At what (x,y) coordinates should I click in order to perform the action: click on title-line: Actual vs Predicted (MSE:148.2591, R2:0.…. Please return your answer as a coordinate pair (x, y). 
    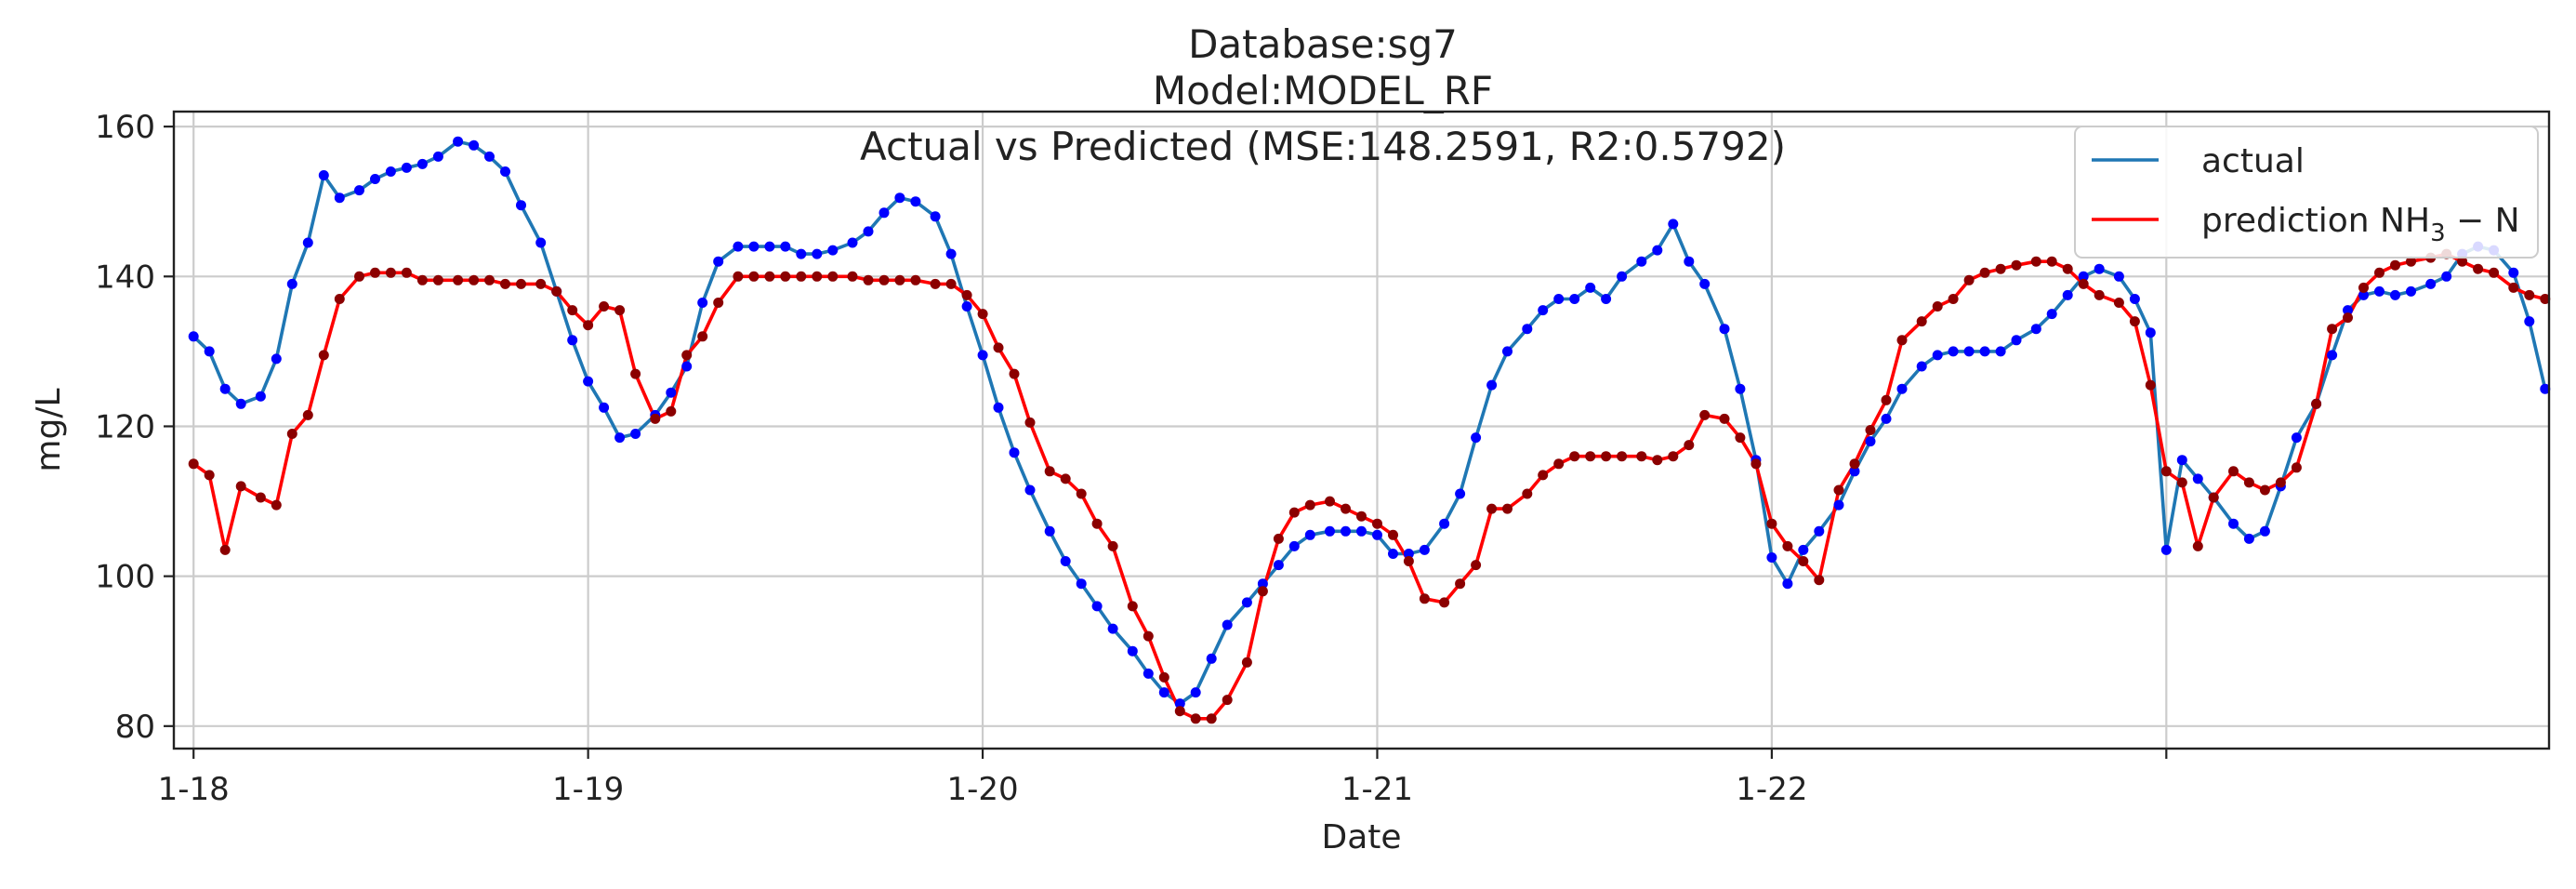
    Looking at the image, I should click on (1323, 146).